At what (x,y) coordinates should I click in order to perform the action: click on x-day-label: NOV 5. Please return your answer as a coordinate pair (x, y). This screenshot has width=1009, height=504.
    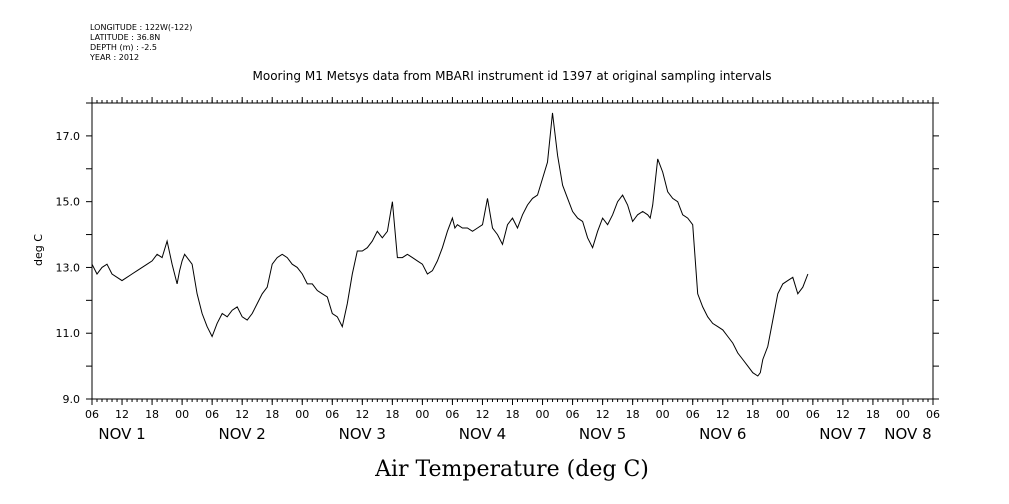
    Looking at the image, I should click on (602, 434).